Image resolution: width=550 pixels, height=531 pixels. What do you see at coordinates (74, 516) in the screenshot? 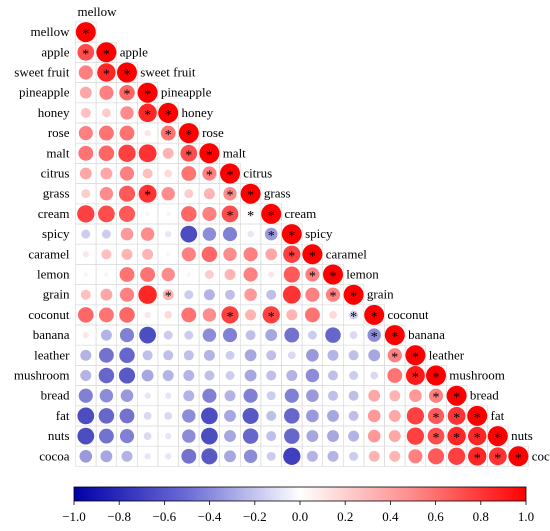
I see `colorbar-tick-label: −1.0` at bounding box center [74, 516].